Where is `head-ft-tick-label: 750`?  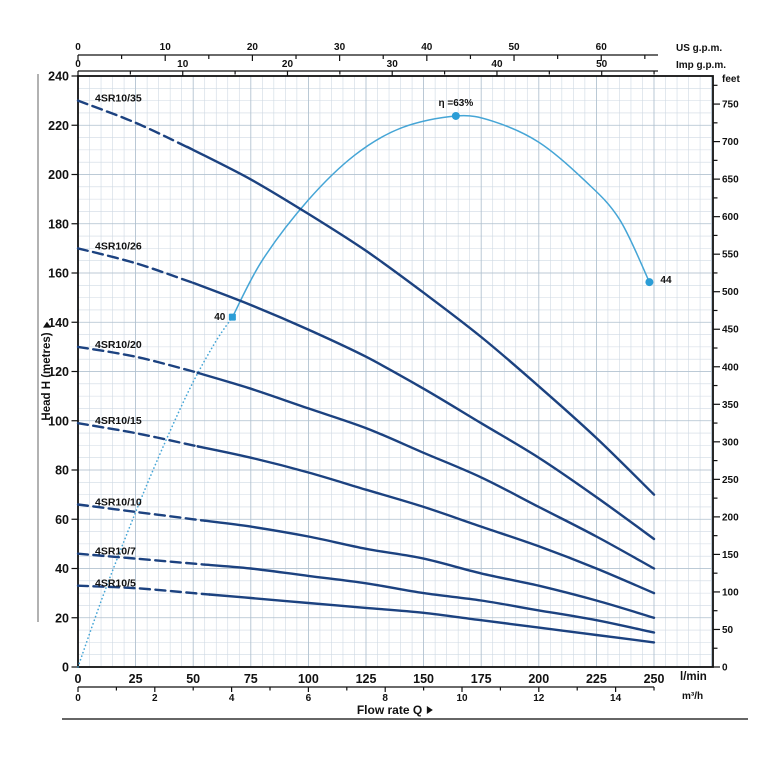 head-ft-tick-label: 750 is located at coordinates (730, 105).